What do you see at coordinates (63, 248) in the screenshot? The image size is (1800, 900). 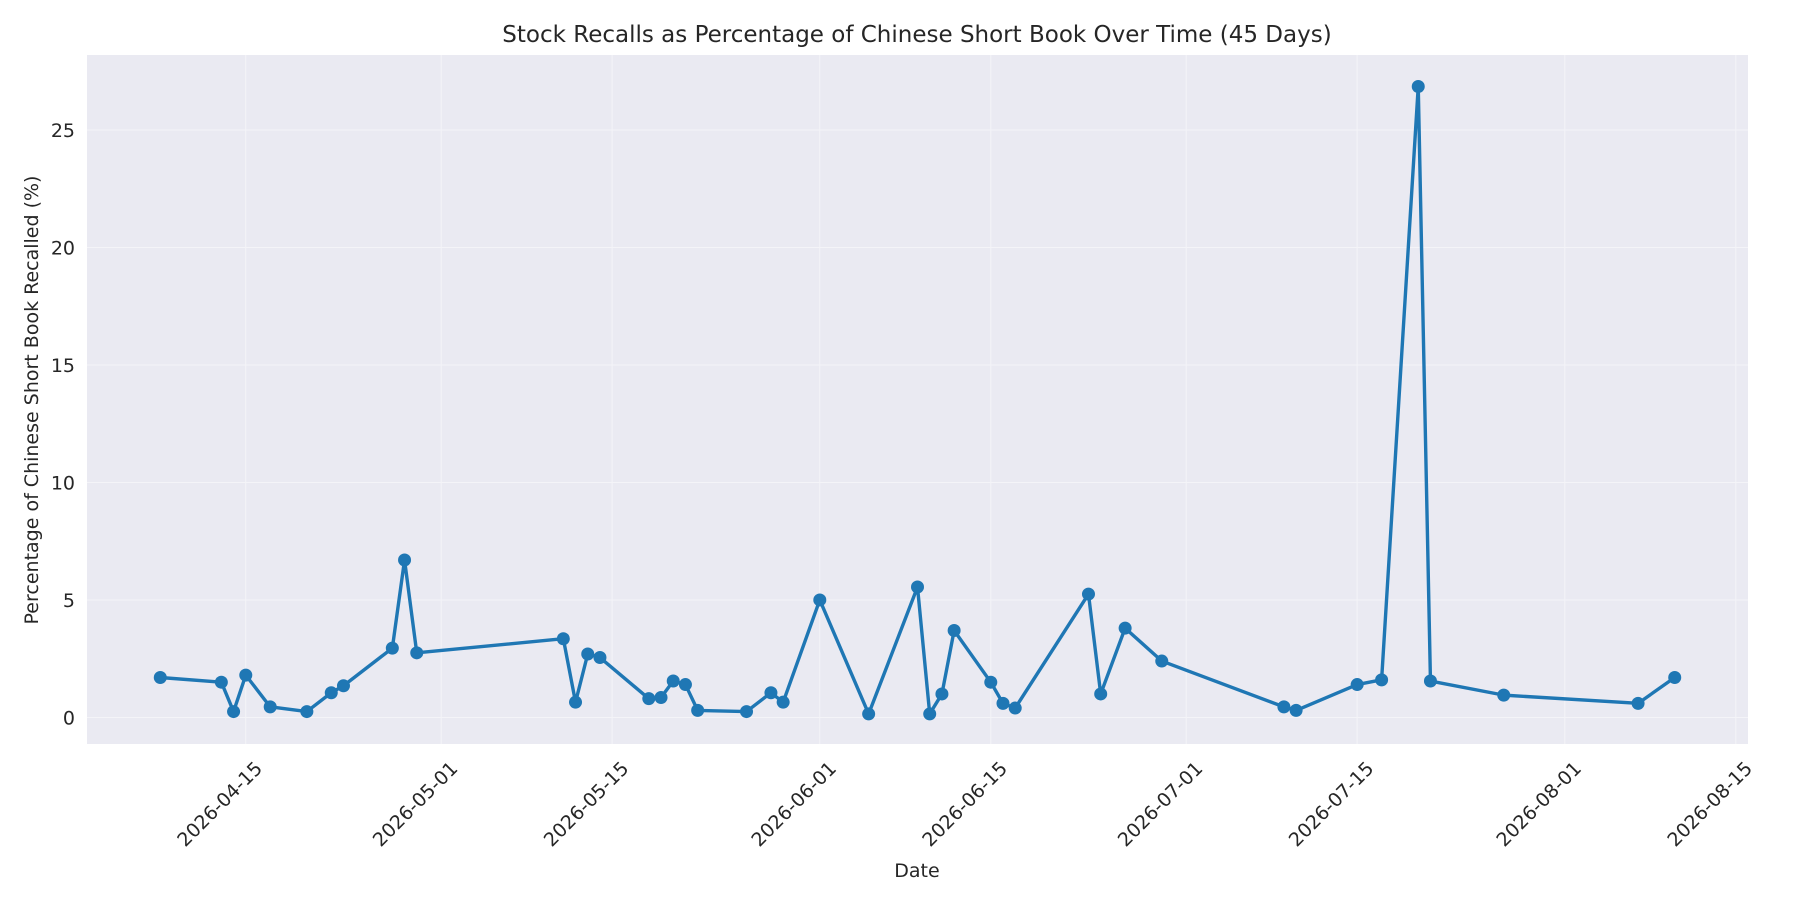 I see `y-tick-label: 20` at bounding box center [63, 248].